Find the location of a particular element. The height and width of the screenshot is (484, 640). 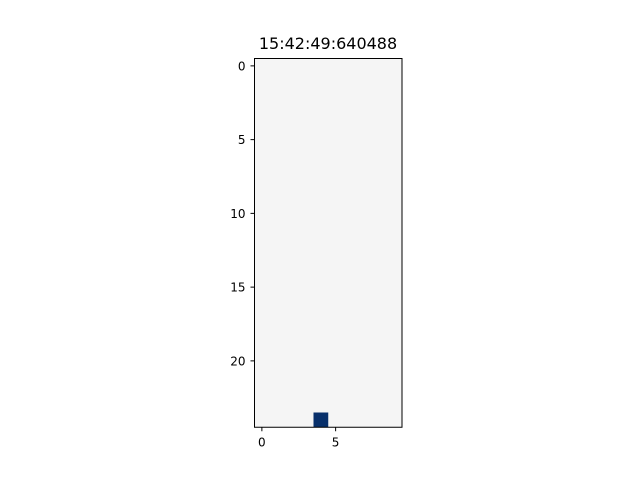

y-tick-label-1: 5 is located at coordinates (242, 140).